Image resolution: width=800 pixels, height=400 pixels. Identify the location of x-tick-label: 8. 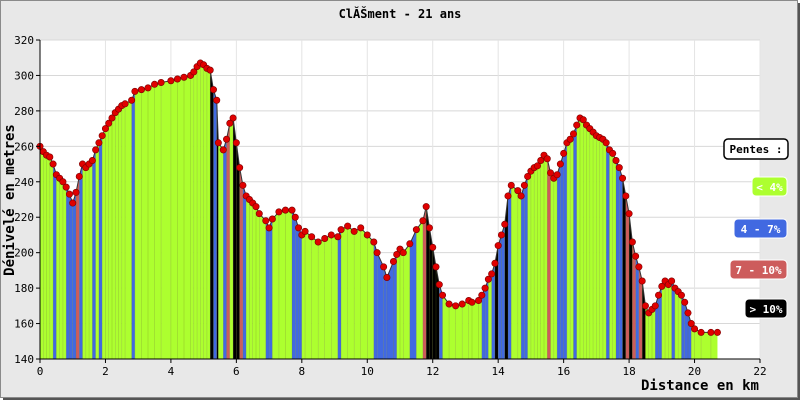
(302, 371).